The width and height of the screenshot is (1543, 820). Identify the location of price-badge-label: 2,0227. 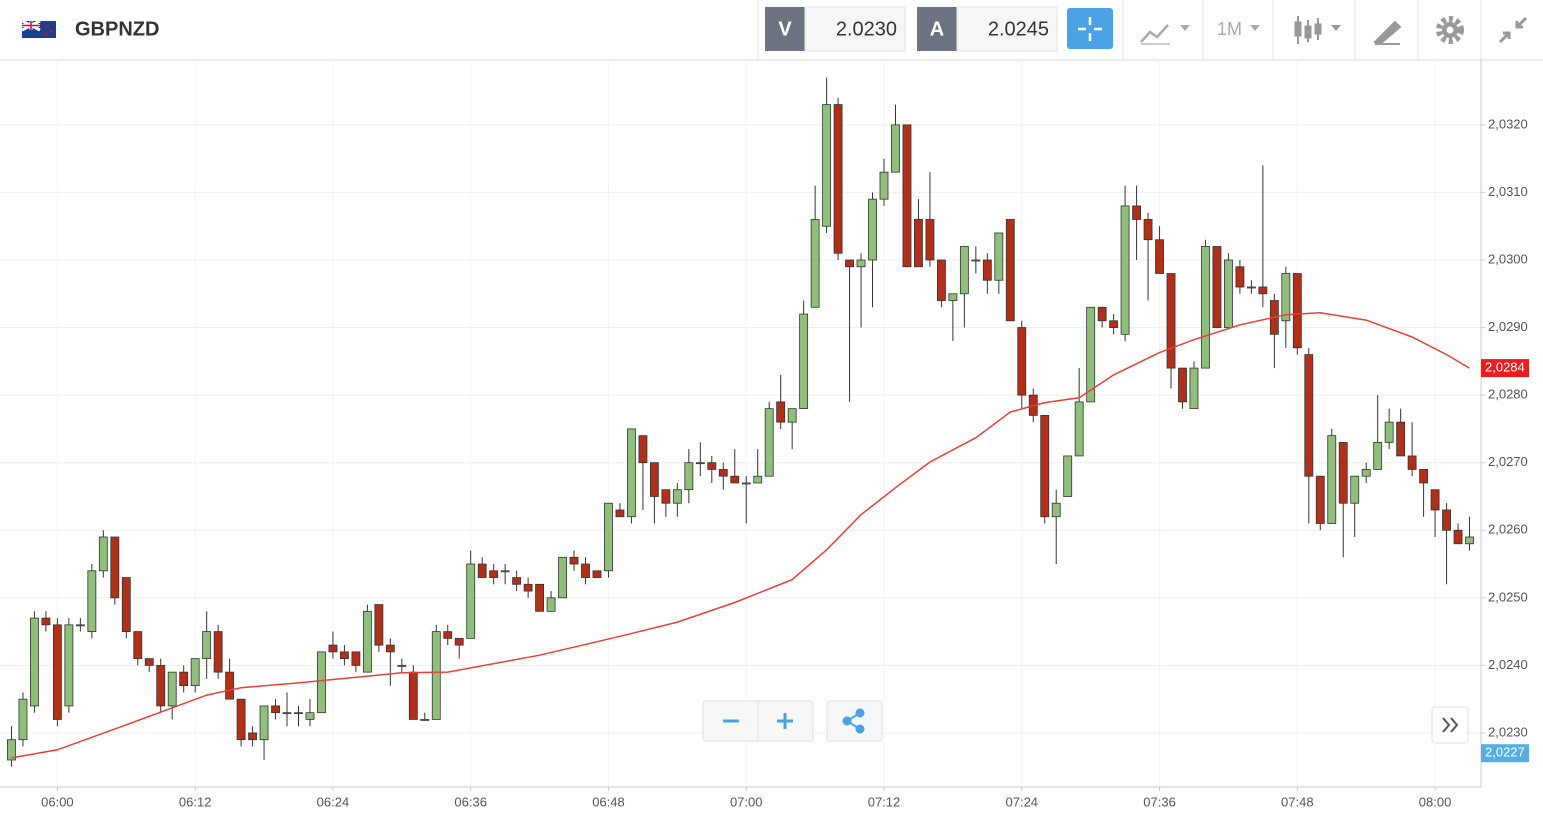
(1505, 752).